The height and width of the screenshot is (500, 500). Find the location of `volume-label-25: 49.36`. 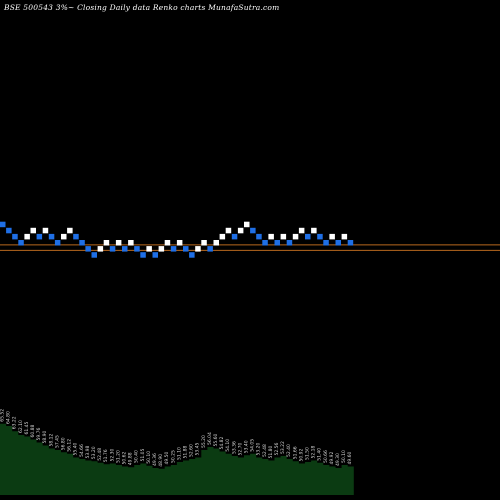

volume-label-25: 49.36 is located at coordinates (155, 459).